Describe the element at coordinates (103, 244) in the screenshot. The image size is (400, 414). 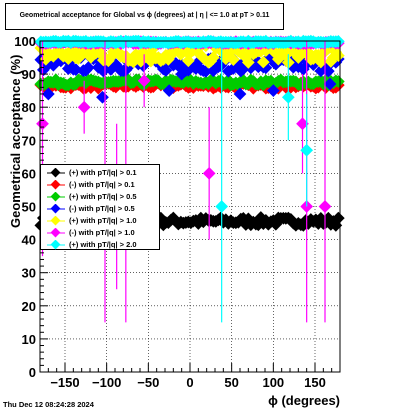
I see `legend-label: (+) with pT/|q| > 2.0` at that location.